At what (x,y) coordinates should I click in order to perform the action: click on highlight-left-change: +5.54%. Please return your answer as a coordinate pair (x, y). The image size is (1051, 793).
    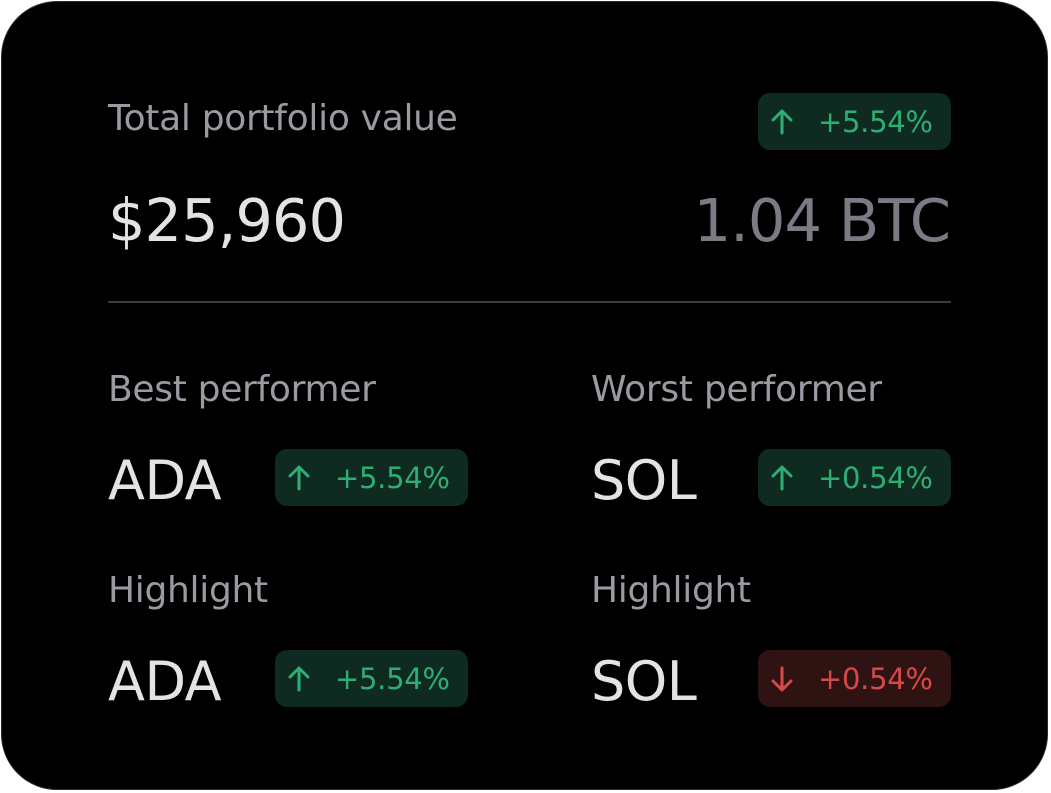
    Looking at the image, I should click on (392, 678).